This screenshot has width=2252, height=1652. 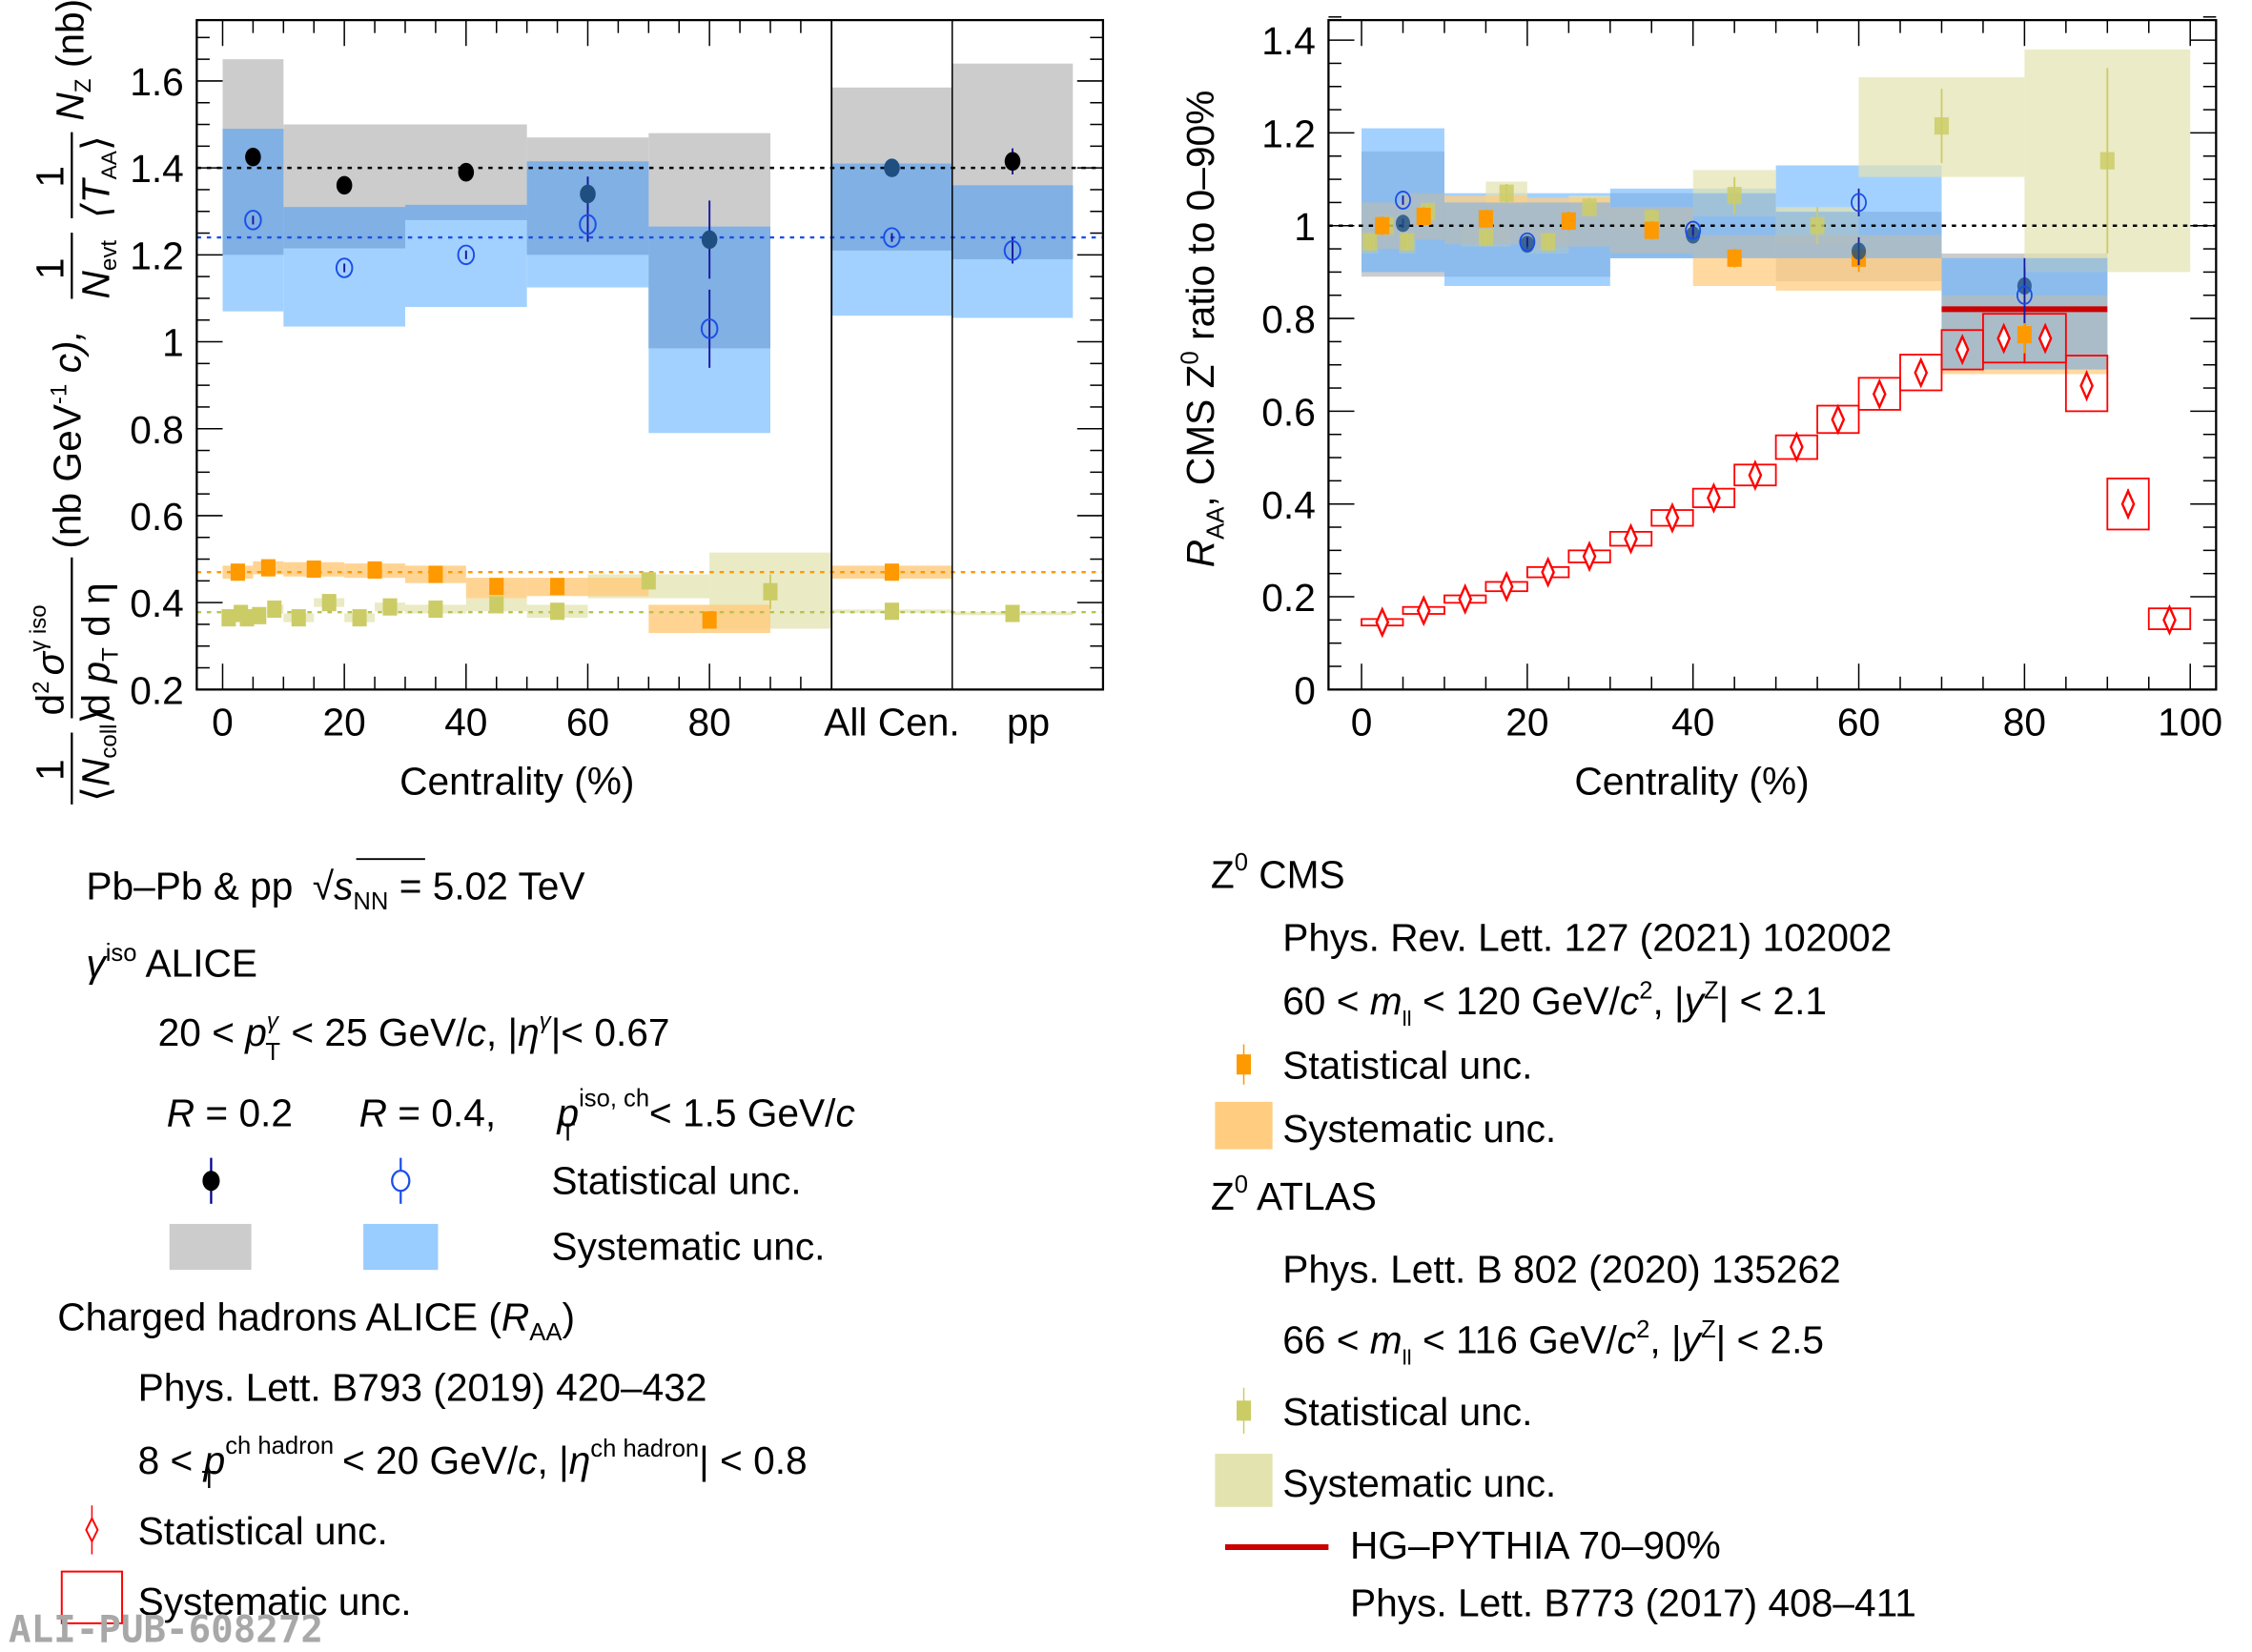 I want to click on right-y-tick-label: 1.2, so click(x=1288, y=133).